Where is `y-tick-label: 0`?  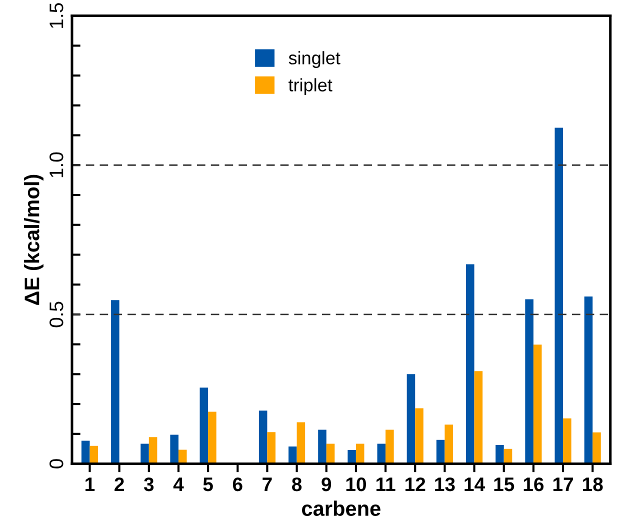 y-tick-label: 0 is located at coordinates (57, 463).